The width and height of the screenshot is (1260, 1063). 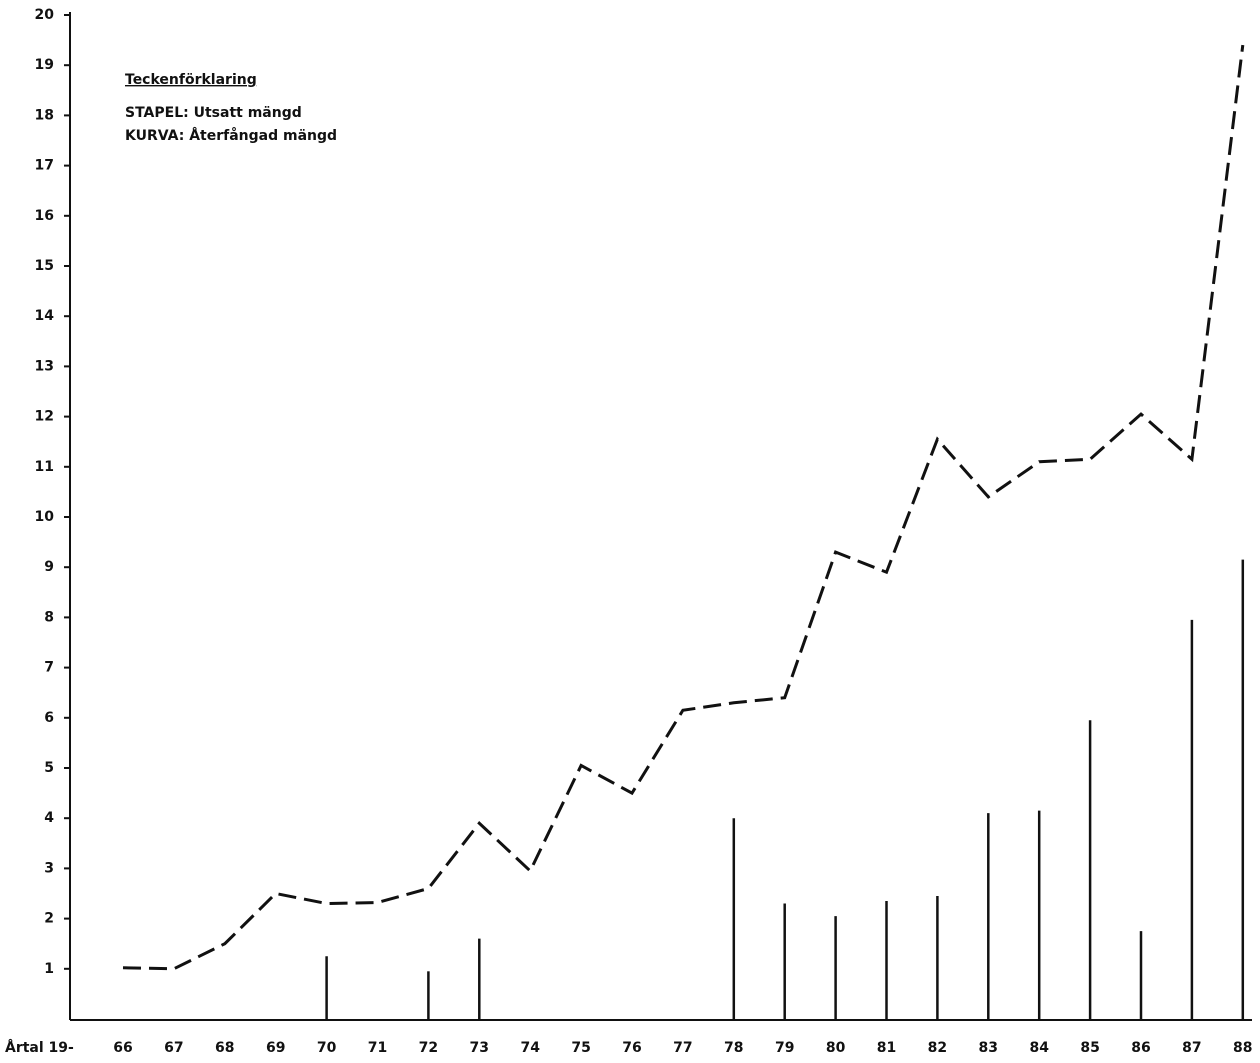 I want to click on y-tick-label: 8, so click(x=49, y=617).